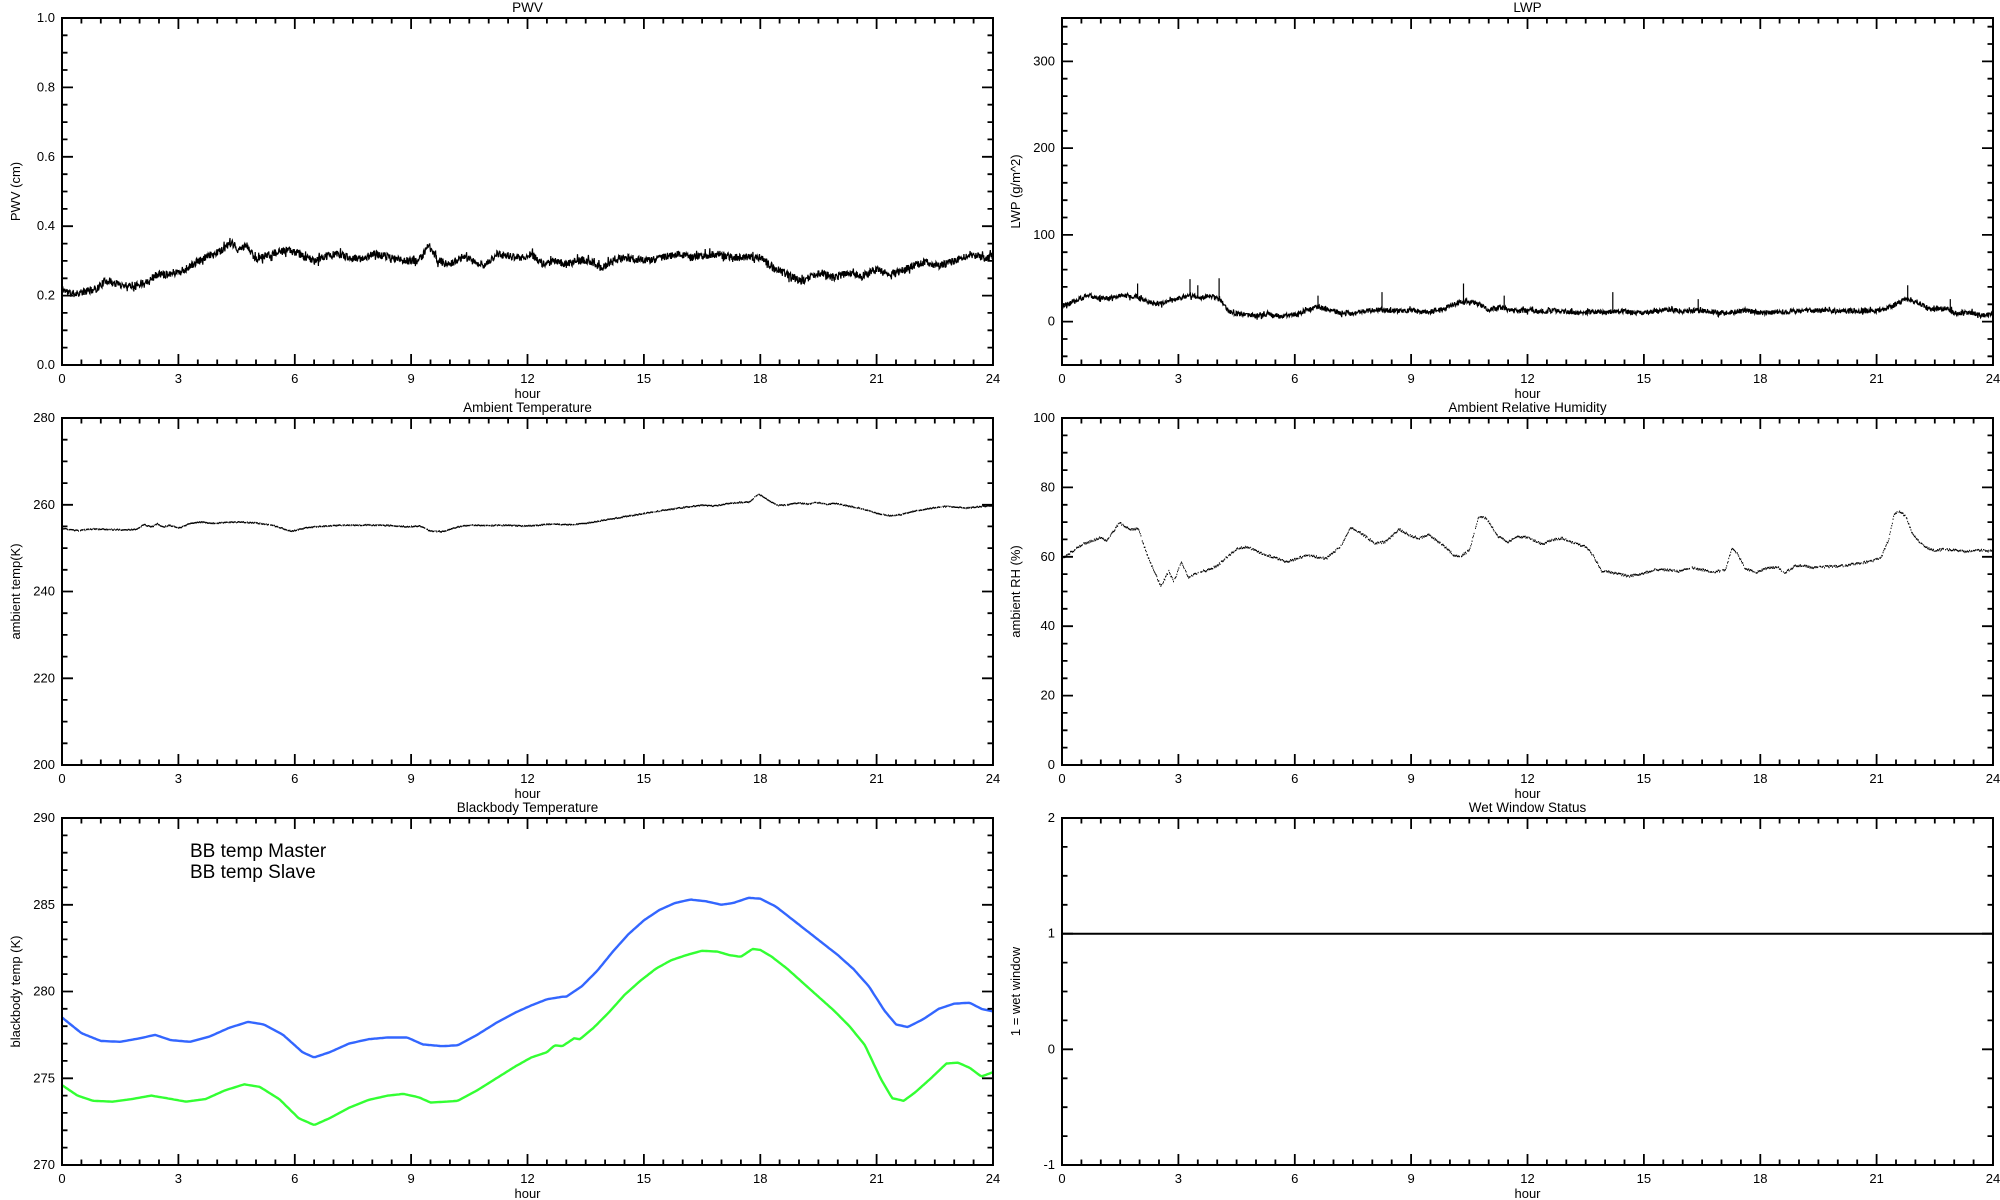 Image resolution: width=2000 pixels, height=1200 pixels. I want to click on legend-entry: BB temp Master, so click(258, 851).